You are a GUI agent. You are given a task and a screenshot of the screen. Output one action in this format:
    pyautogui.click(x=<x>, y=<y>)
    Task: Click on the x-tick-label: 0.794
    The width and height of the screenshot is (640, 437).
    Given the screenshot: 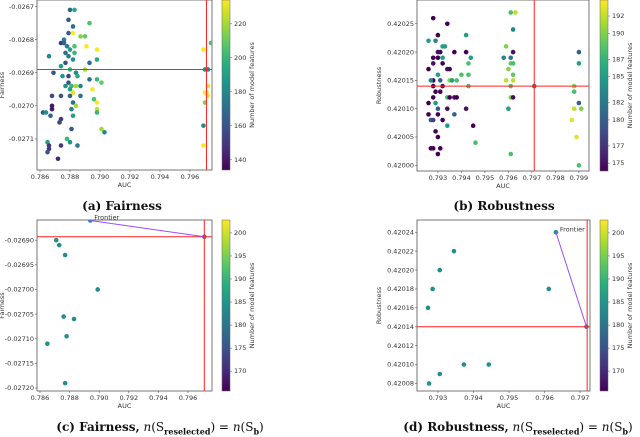 What is the action you would take?
    pyautogui.click(x=473, y=398)
    